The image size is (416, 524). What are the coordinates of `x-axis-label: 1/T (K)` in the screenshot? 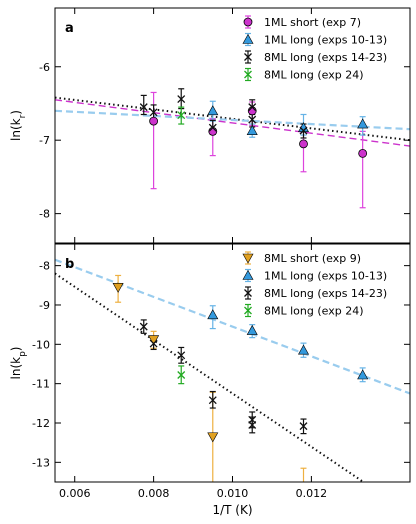 It's located at (232, 510).